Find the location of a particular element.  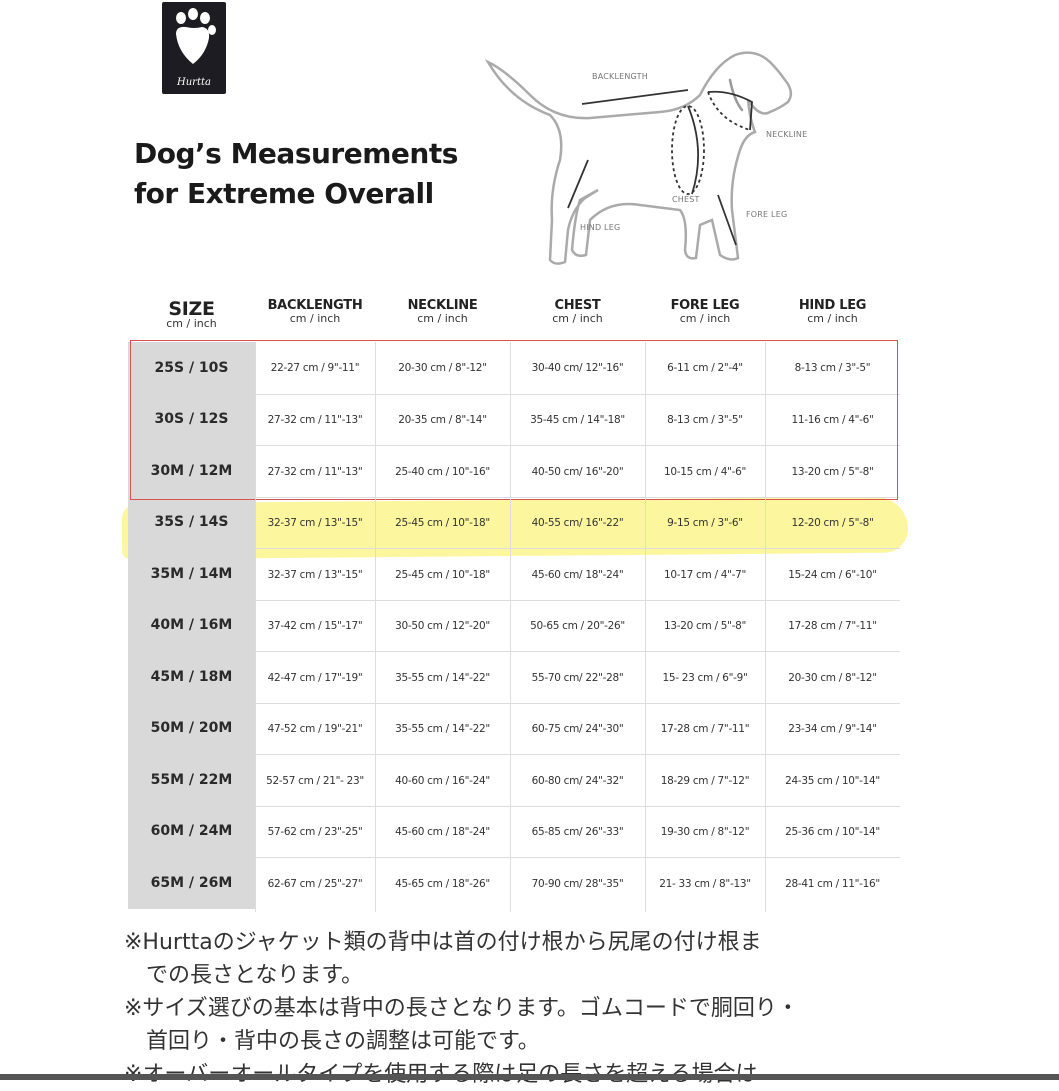

table-cell: 60-75 cm/ 24"-30" is located at coordinates (577, 729).